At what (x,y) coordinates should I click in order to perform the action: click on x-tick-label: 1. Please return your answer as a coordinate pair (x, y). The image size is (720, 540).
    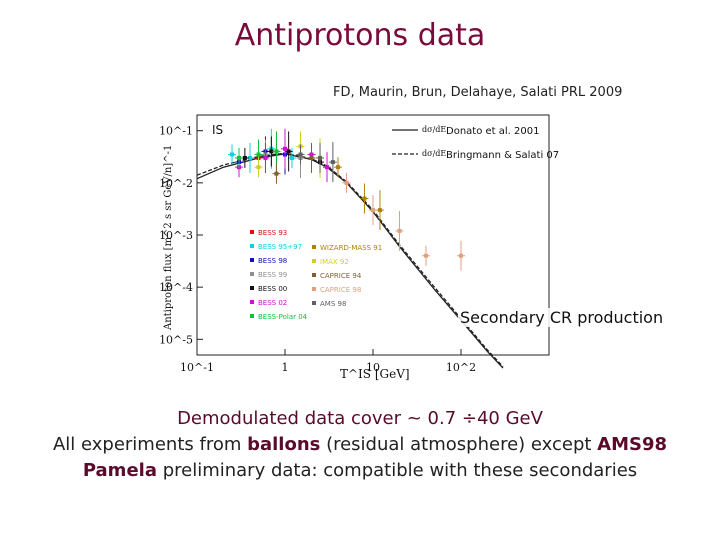
    Looking at the image, I should click on (285, 367).